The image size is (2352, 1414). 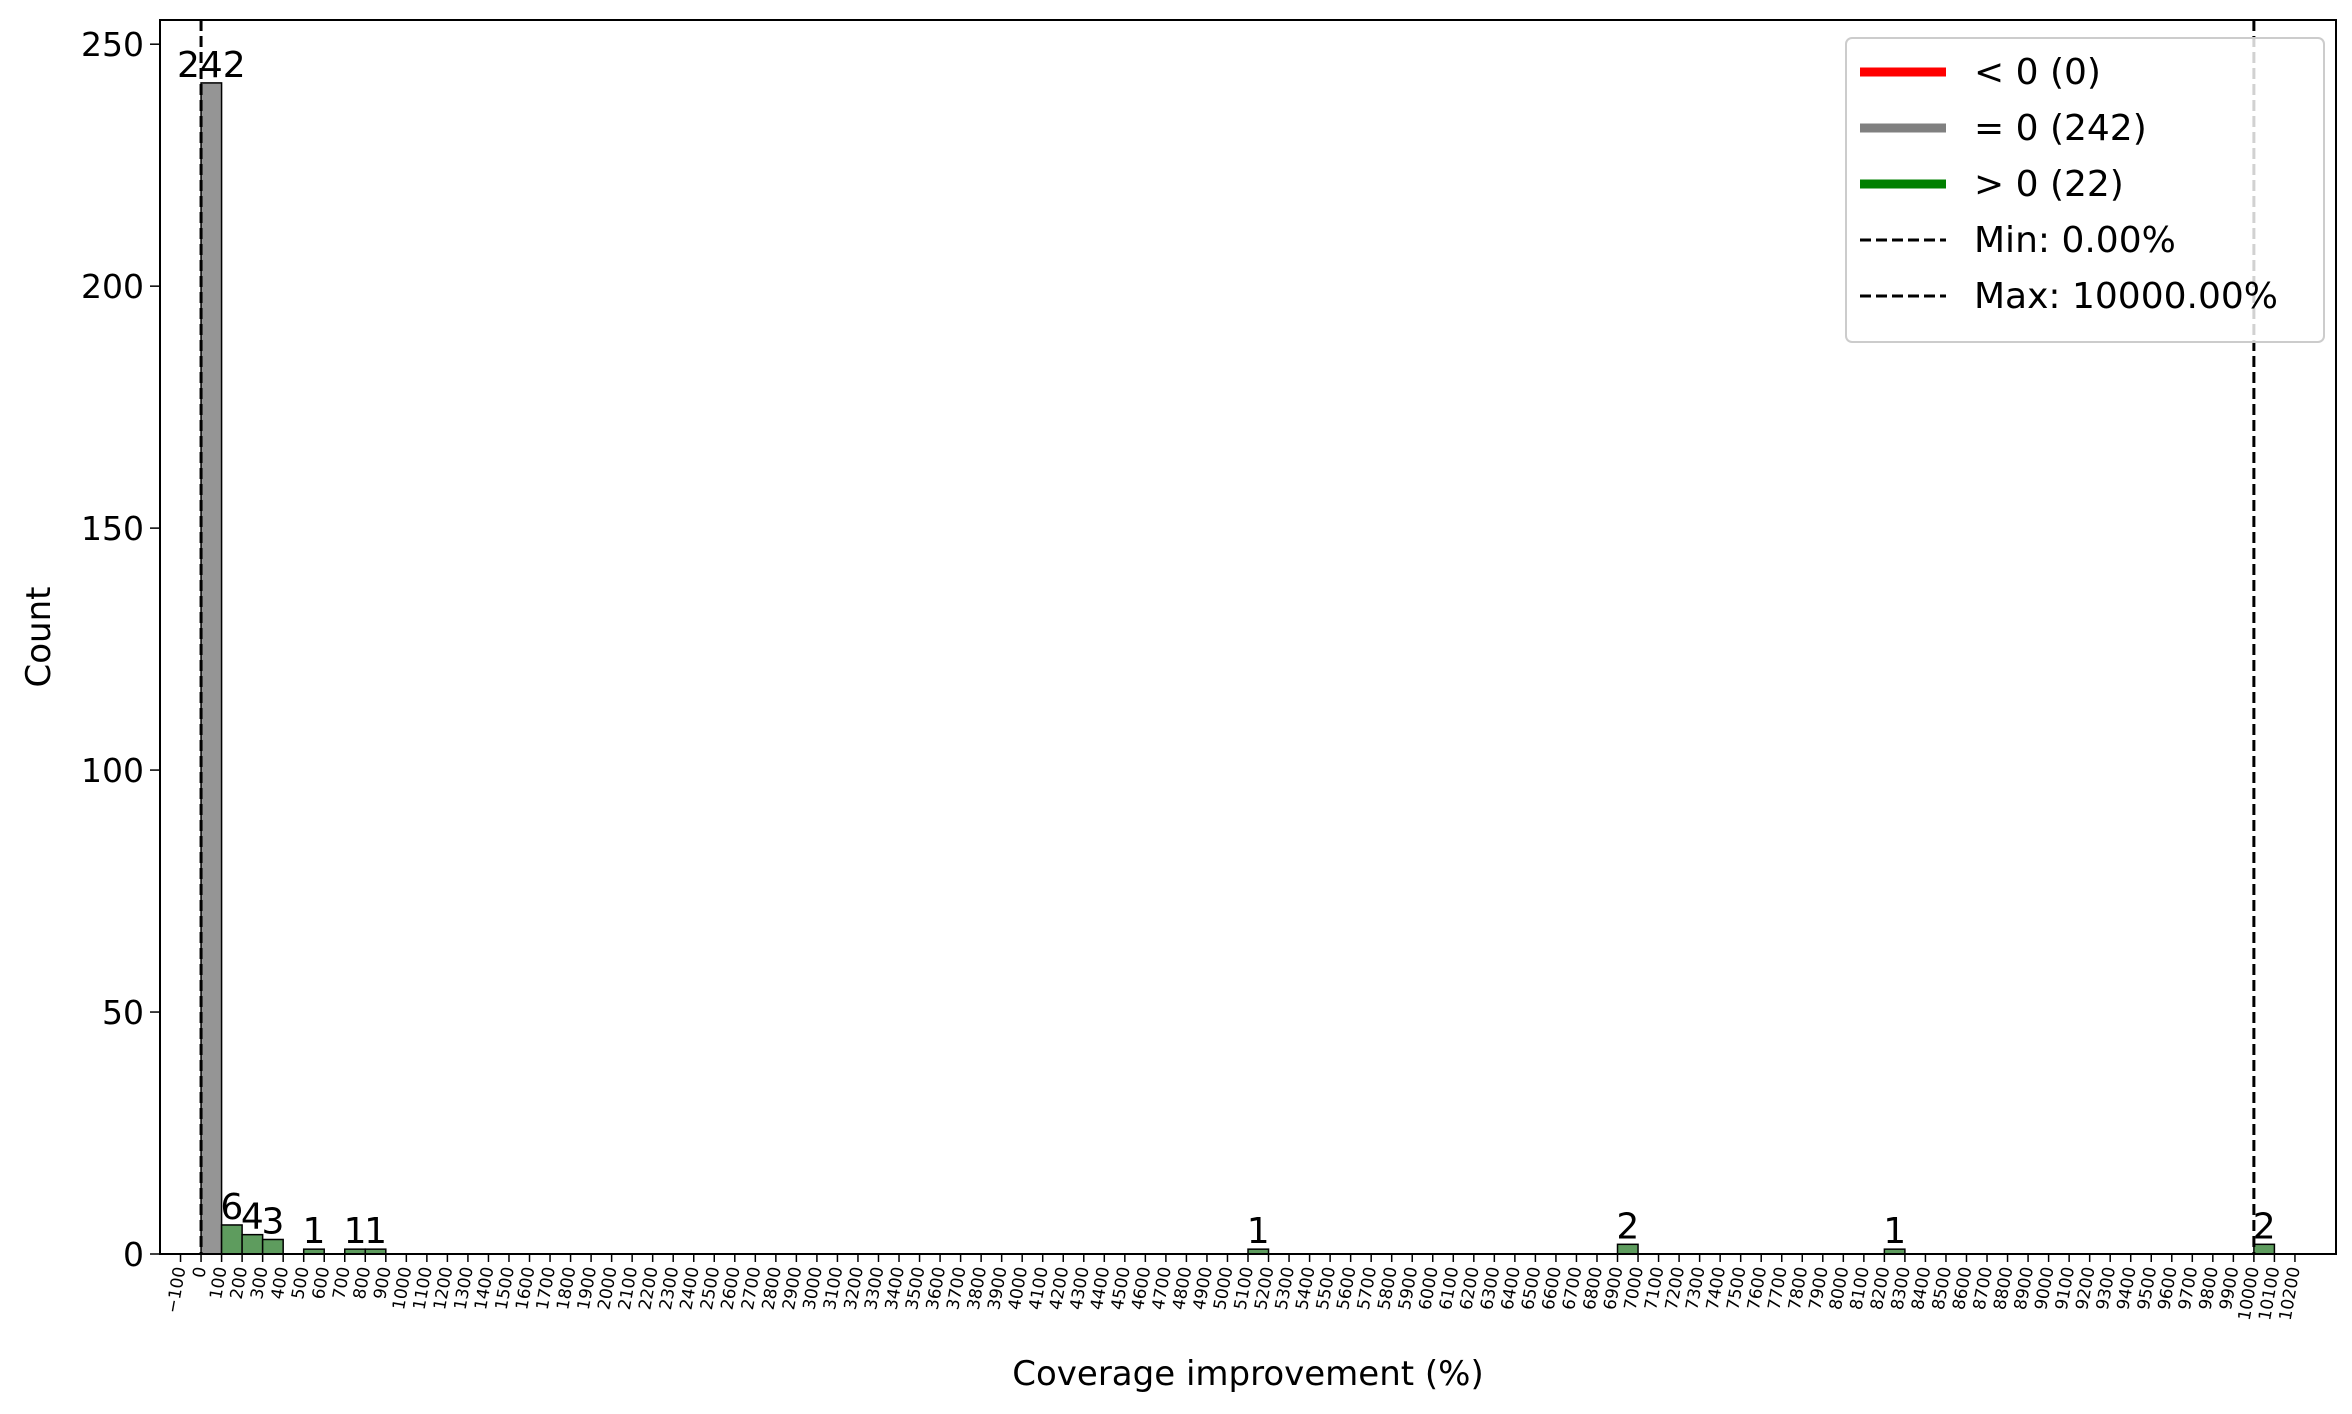 What do you see at coordinates (112, 770) in the screenshot?
I see `y-tick-label: 100` at bounding box center [112, 770].